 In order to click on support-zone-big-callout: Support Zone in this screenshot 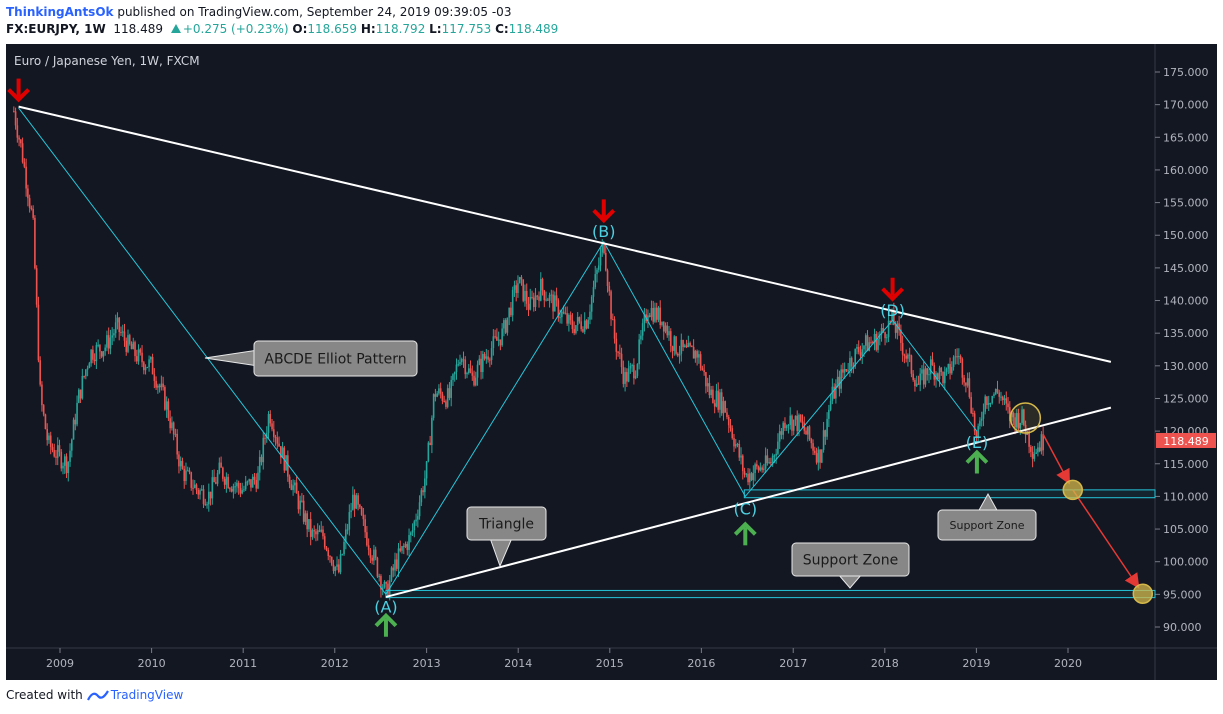, I will do `click(850, 565)`.